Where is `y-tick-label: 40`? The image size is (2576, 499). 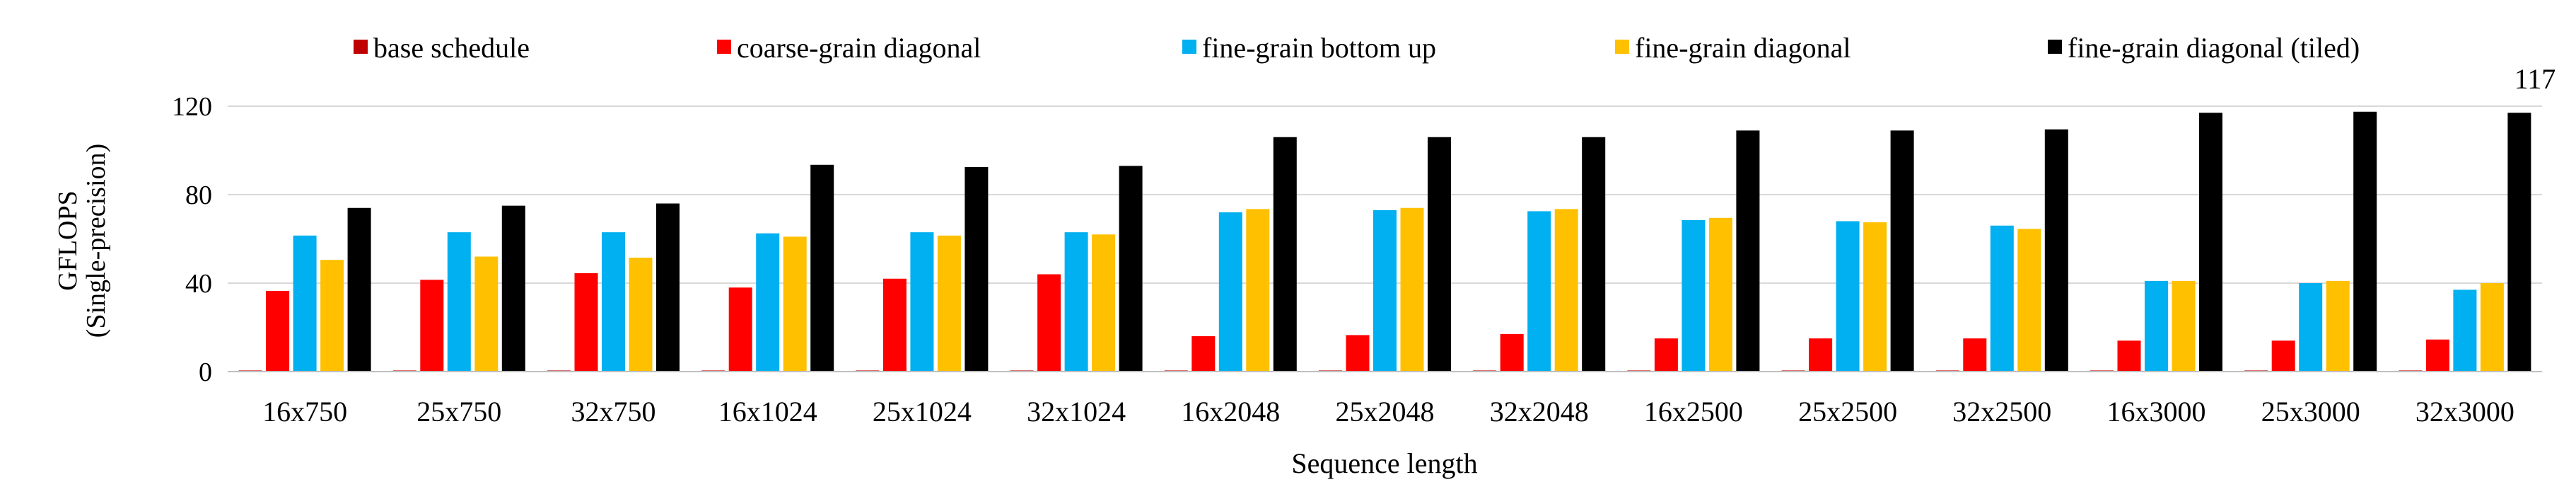
y-tick-label: 40 is located at coordinates (198, 284).